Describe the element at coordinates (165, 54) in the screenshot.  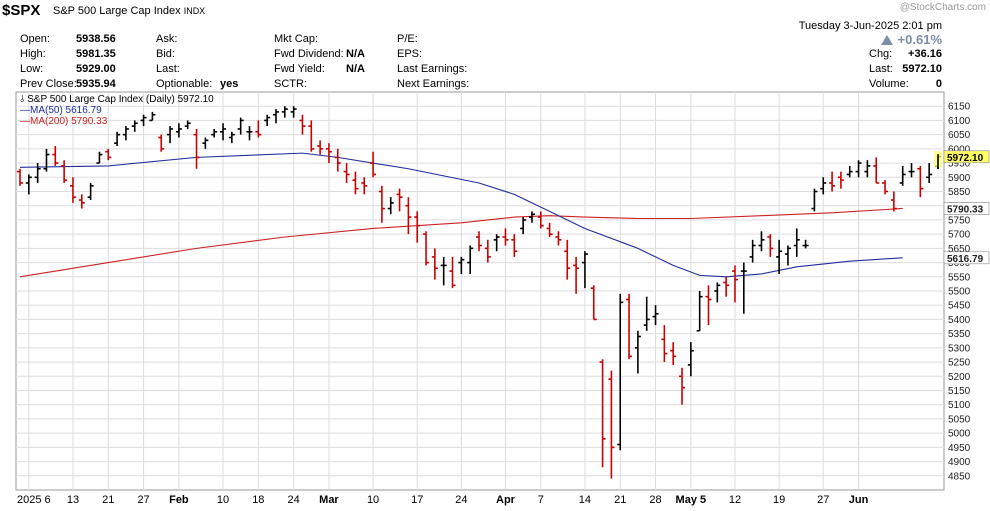
I see `bid-label: Bid:` at that location.